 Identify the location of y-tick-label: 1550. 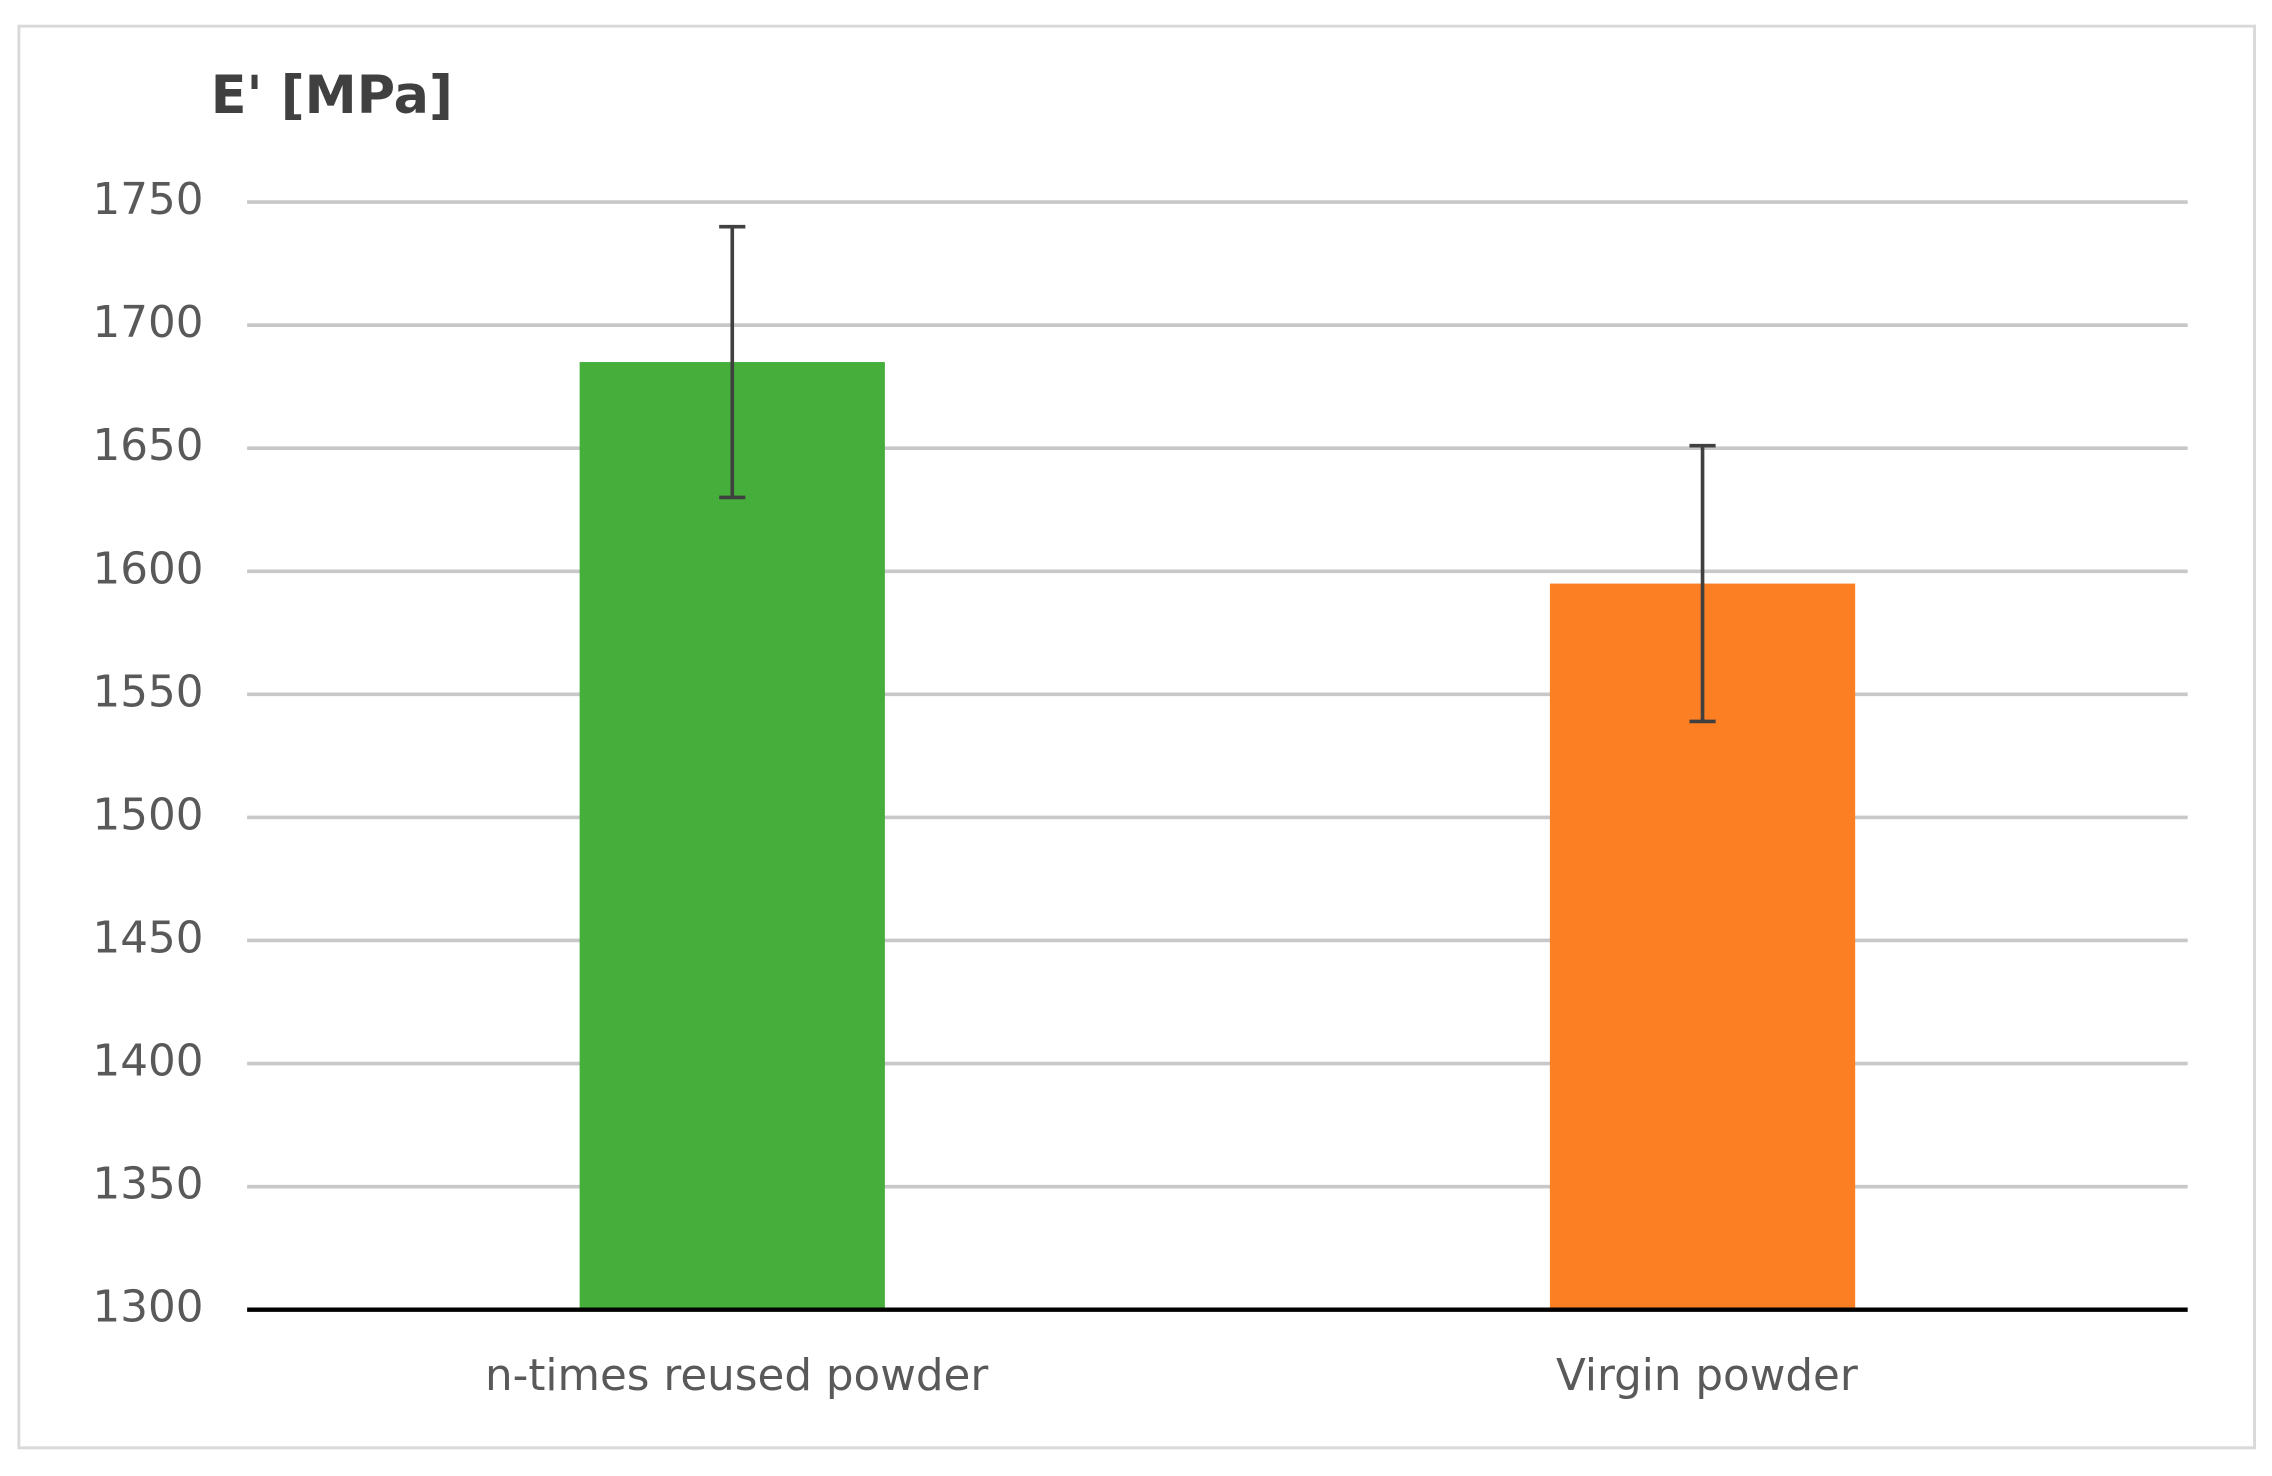
(148, 692).